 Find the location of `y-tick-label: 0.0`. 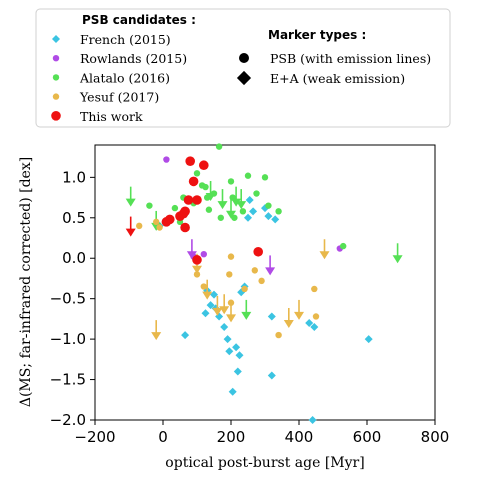

y-tick-label: 0.0 is located at coordinates (74, 258).